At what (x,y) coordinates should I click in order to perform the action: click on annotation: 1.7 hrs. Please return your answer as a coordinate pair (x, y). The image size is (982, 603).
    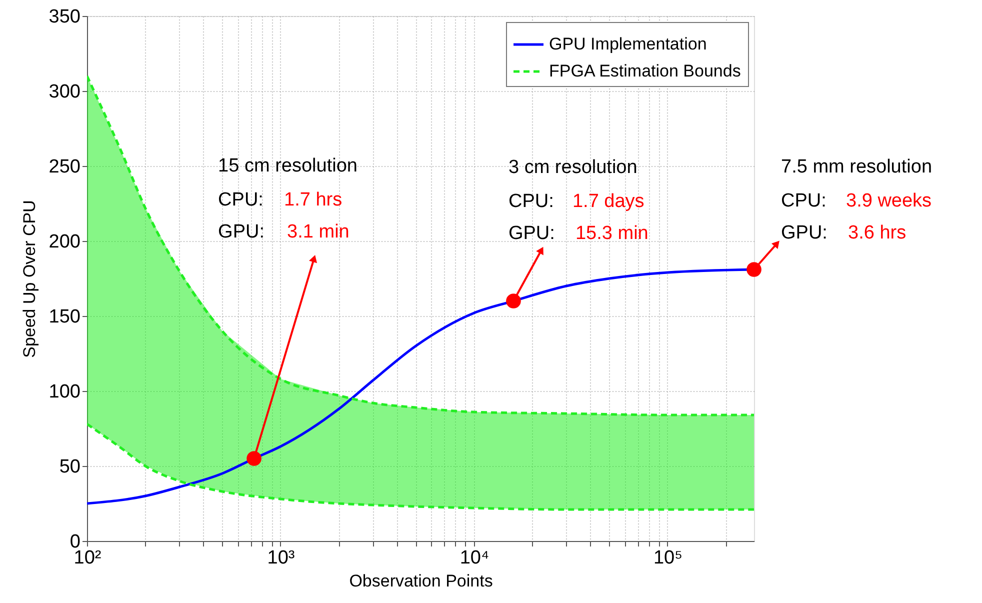
    Looking at the image, I should click on (313, 200).